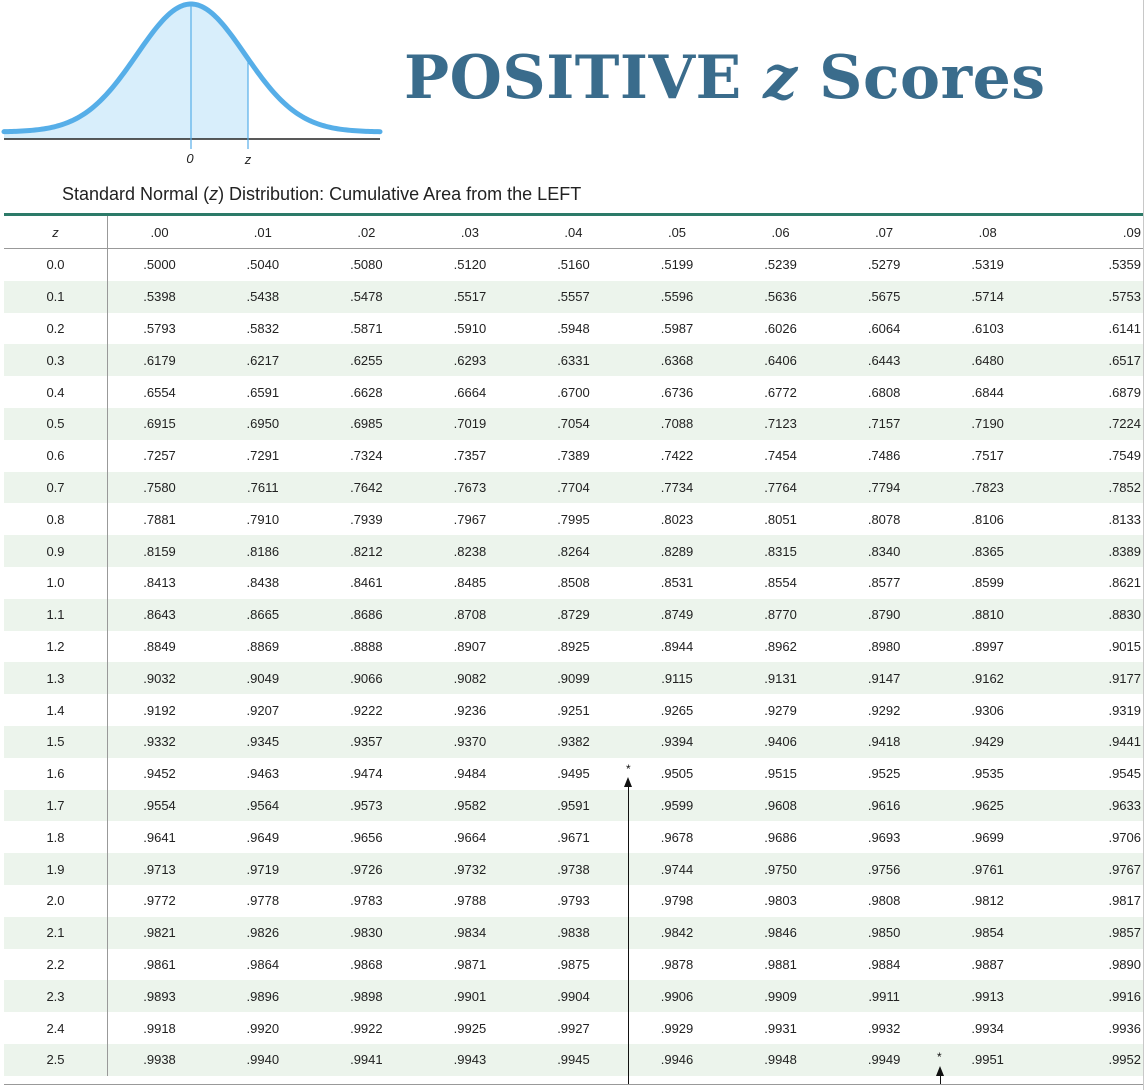 The height and width of the screenshot is (1090, 1146). I want to click on area-cell: .9484, so click(470, 774).